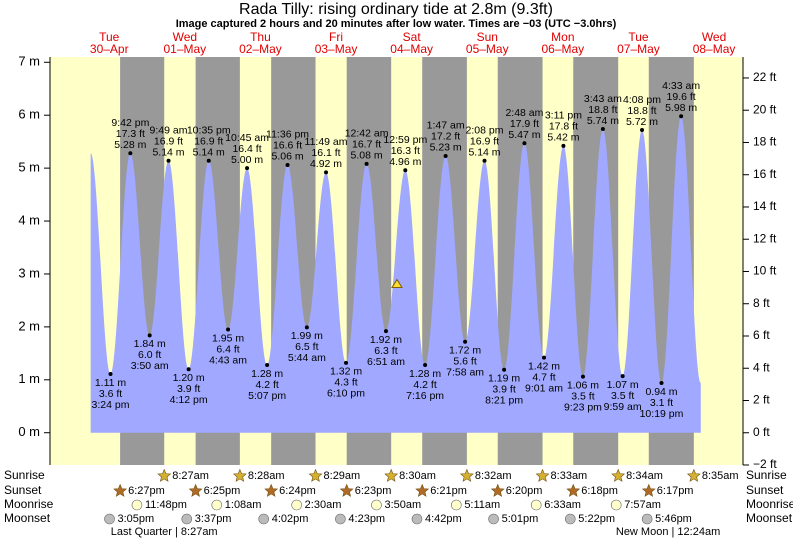 The image size is (793, 539). What do you see at coordinates (563, 116) in the screenshot?
I see `tide-label: 3:11 pm` at bounding box center [563, 116].